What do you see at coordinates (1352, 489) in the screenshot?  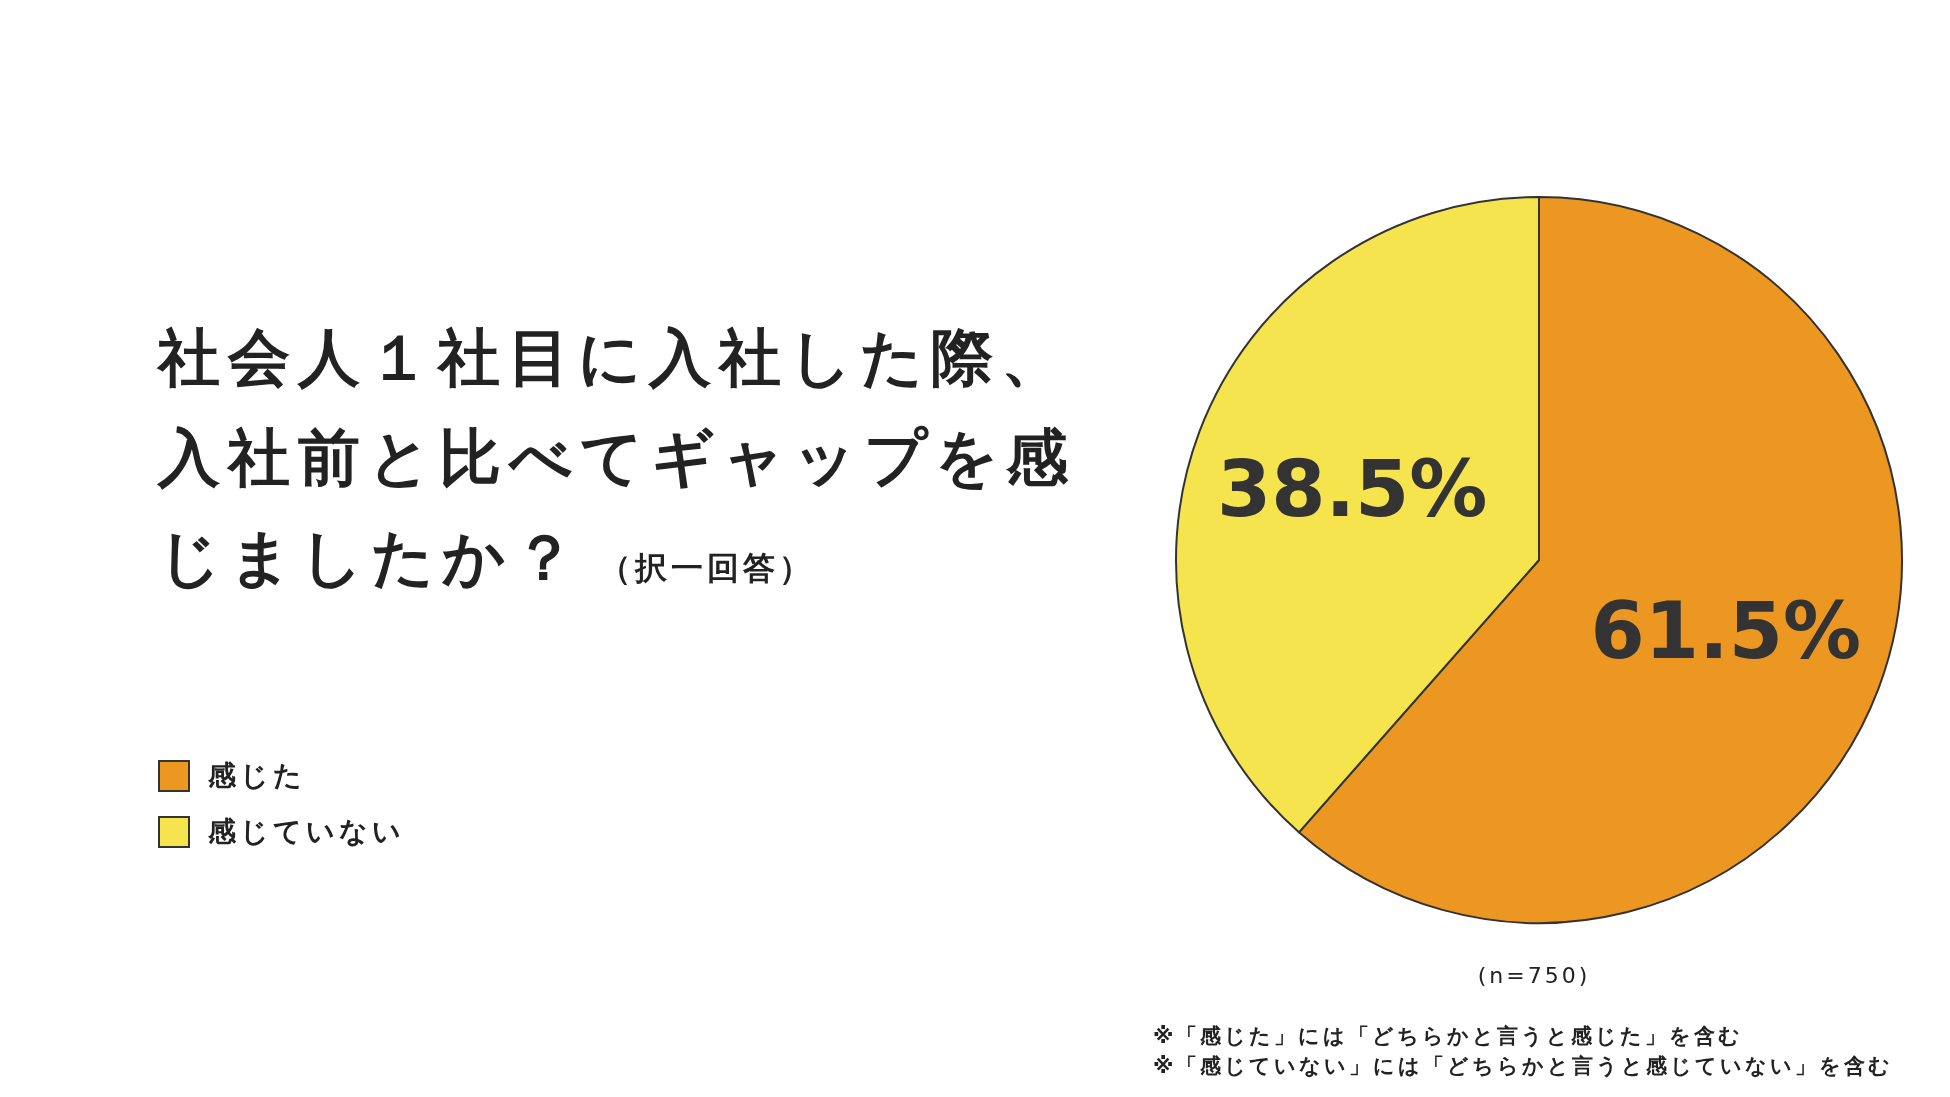 I see `data-label: 38.5%` at bounding box center [1352, 489].